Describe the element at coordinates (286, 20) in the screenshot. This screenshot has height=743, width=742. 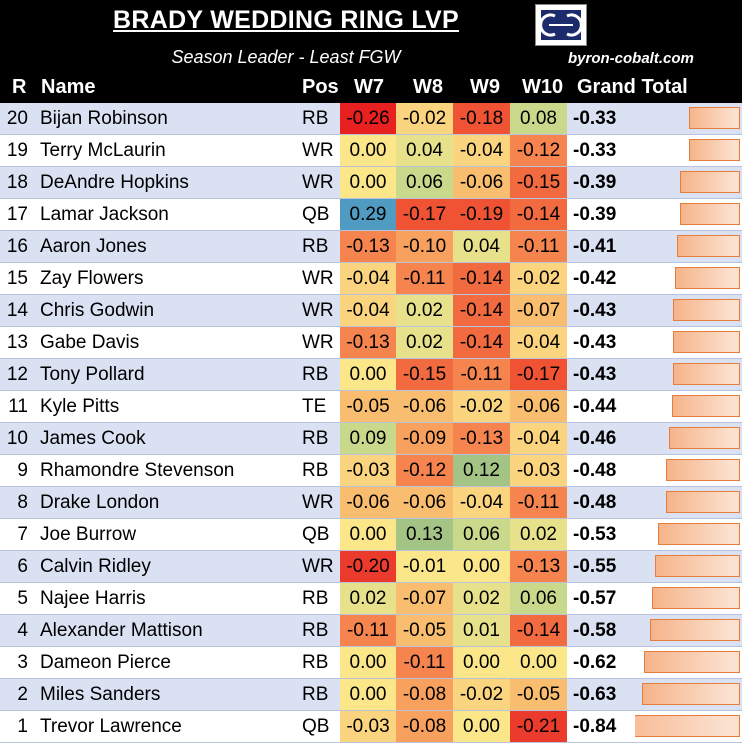
I see `page-title: BRADY WEDDING RING LVP` at that location.